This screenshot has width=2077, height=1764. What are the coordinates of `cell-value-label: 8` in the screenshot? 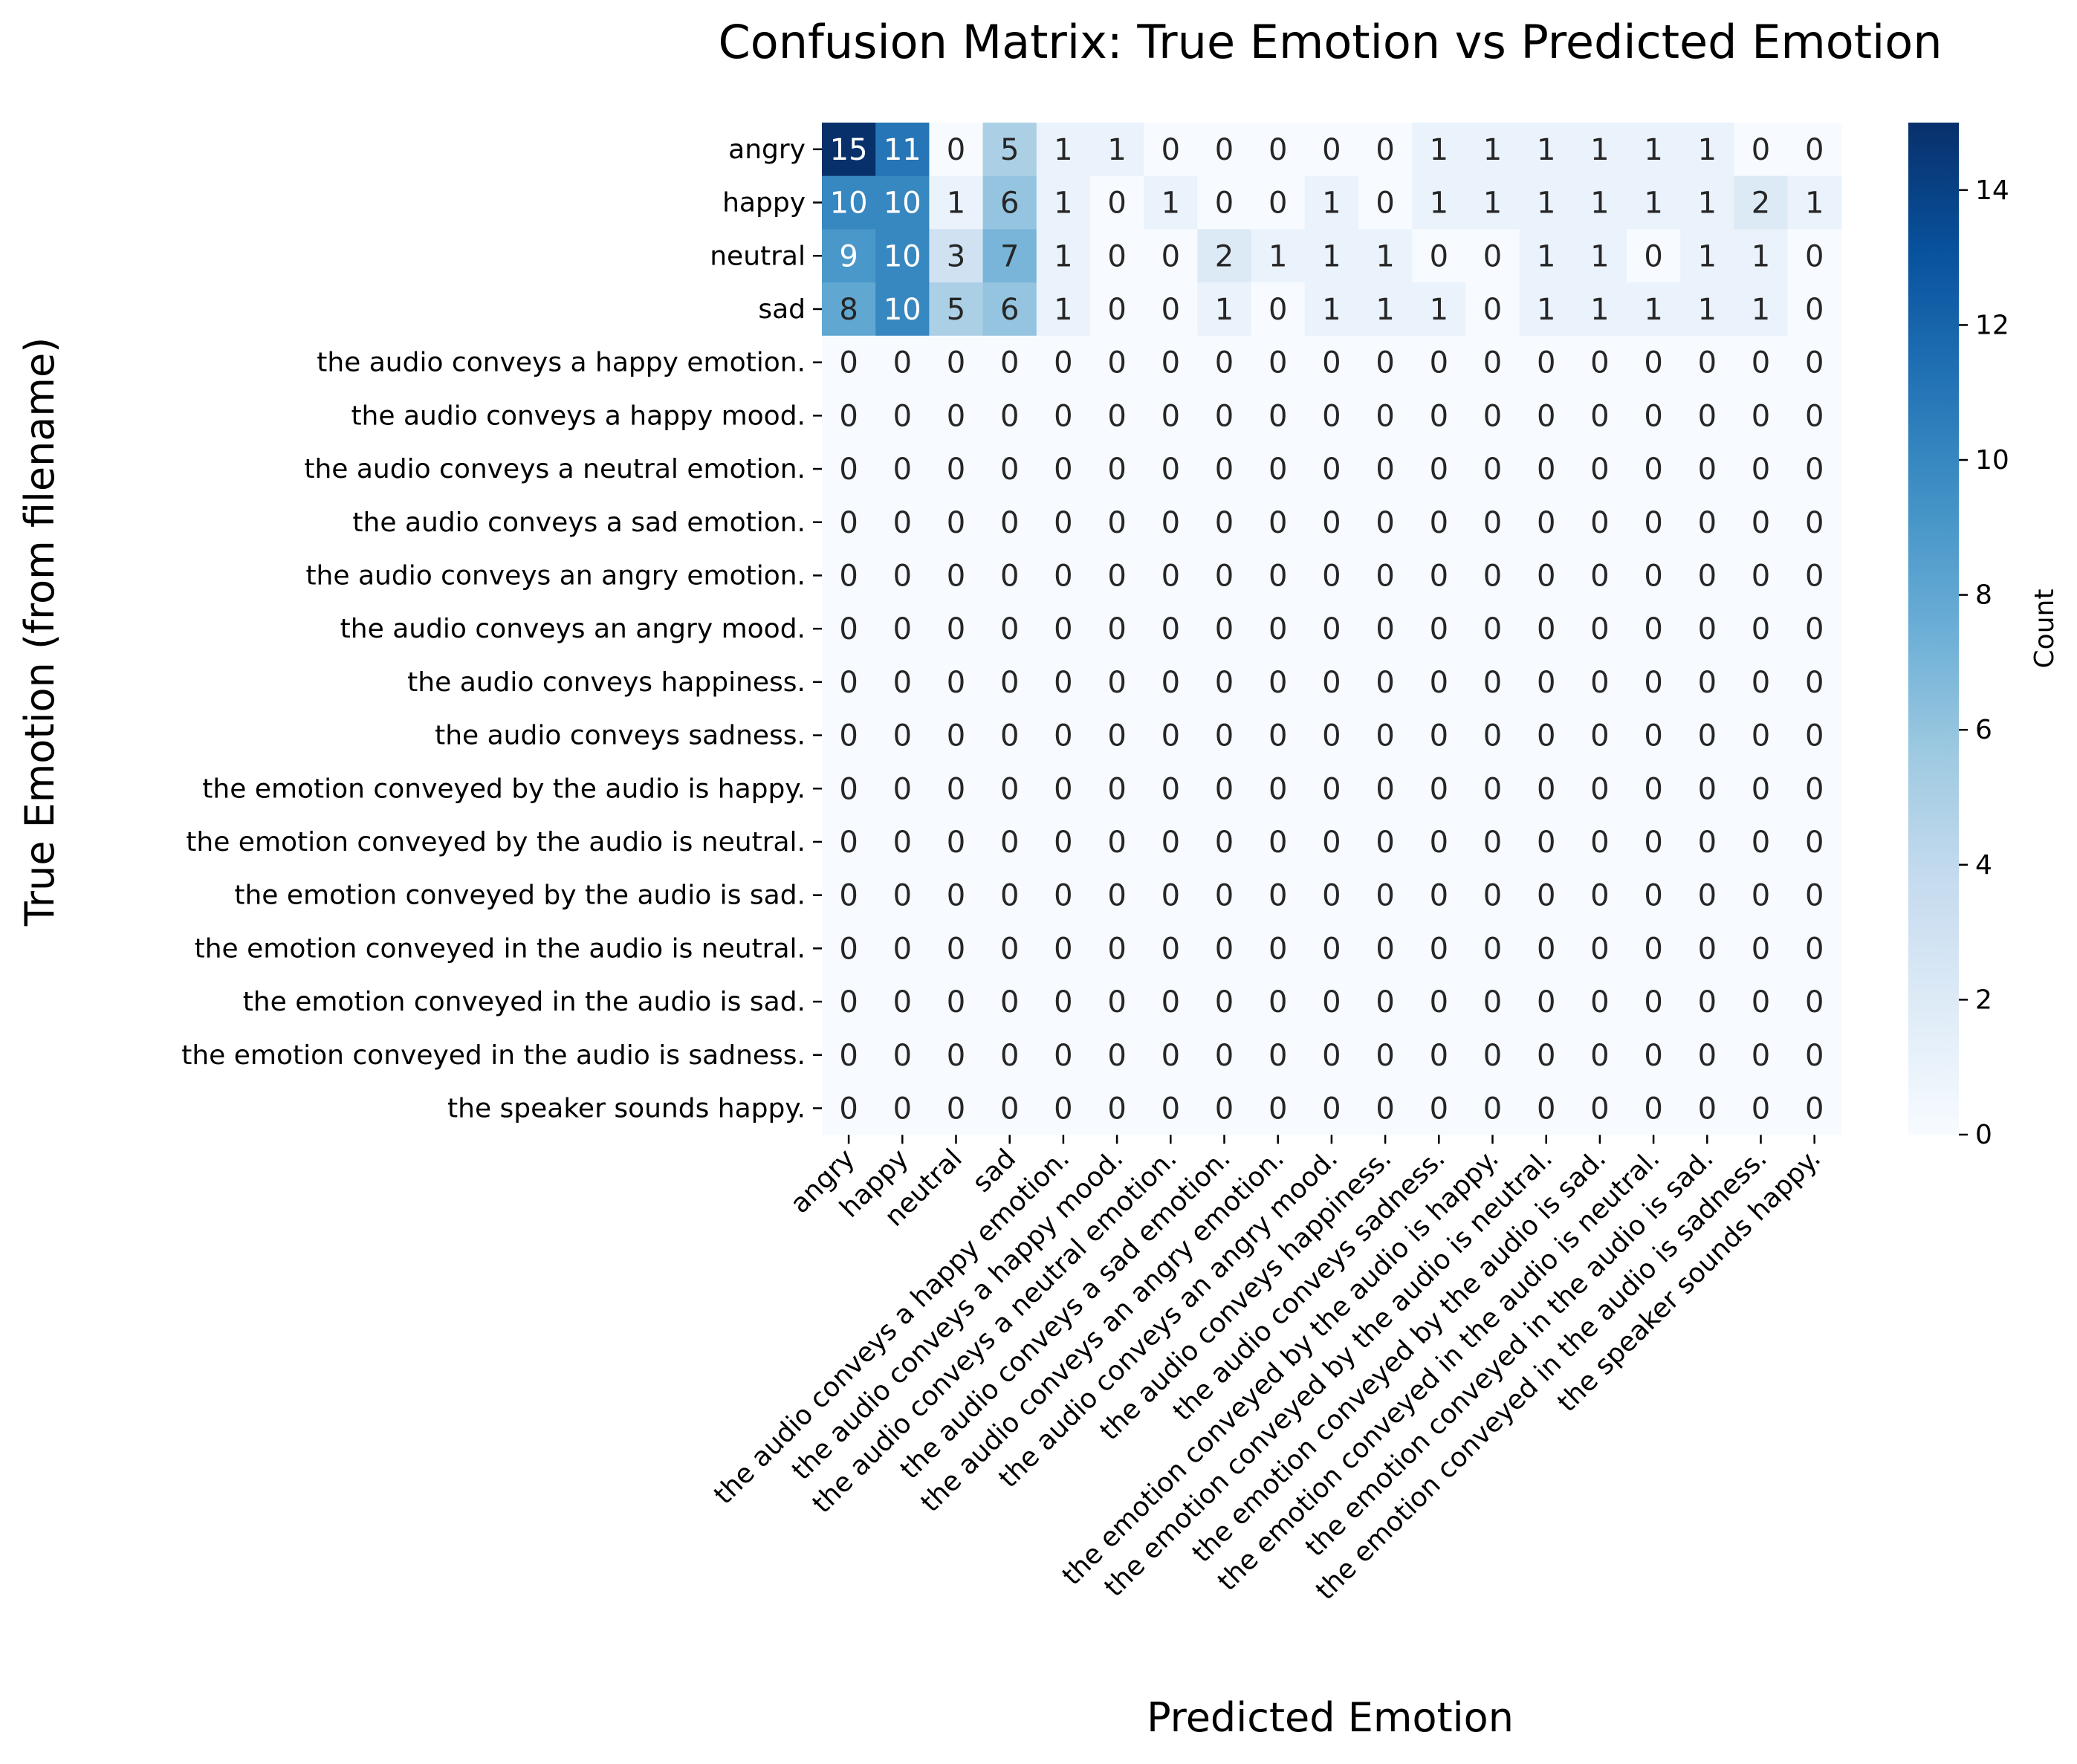 It's located at (848, 310).